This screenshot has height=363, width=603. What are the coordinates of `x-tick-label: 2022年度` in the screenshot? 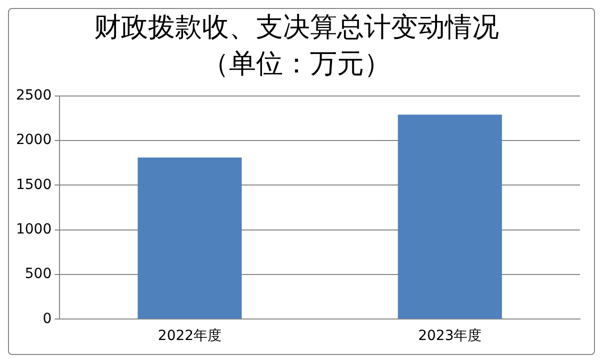 It's located at (190, 336).